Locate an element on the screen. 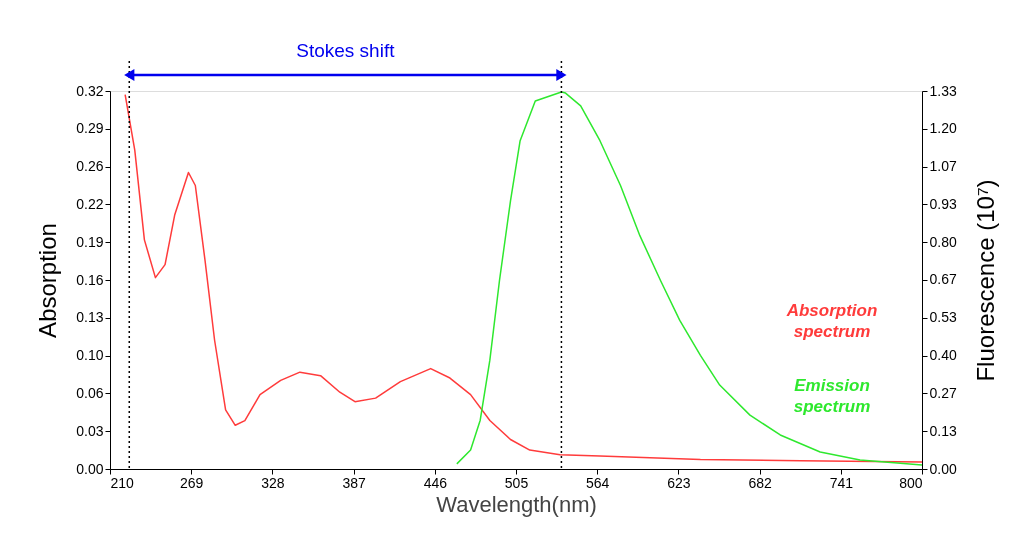  y-tick-label: 0.26 is located at coordinates (90, 166).